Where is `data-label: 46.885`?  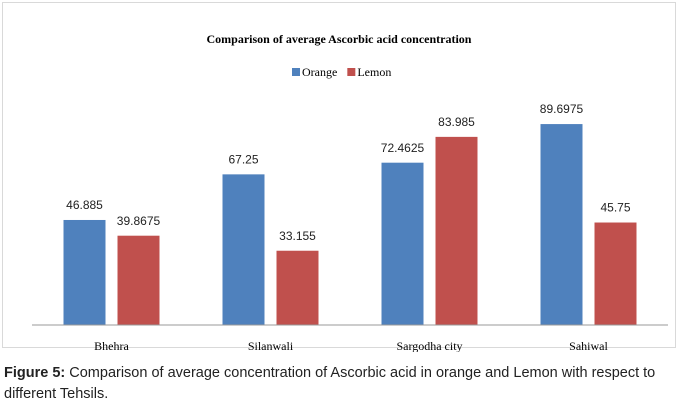 data-label: 46.885 is located at coordinates (84, 205).